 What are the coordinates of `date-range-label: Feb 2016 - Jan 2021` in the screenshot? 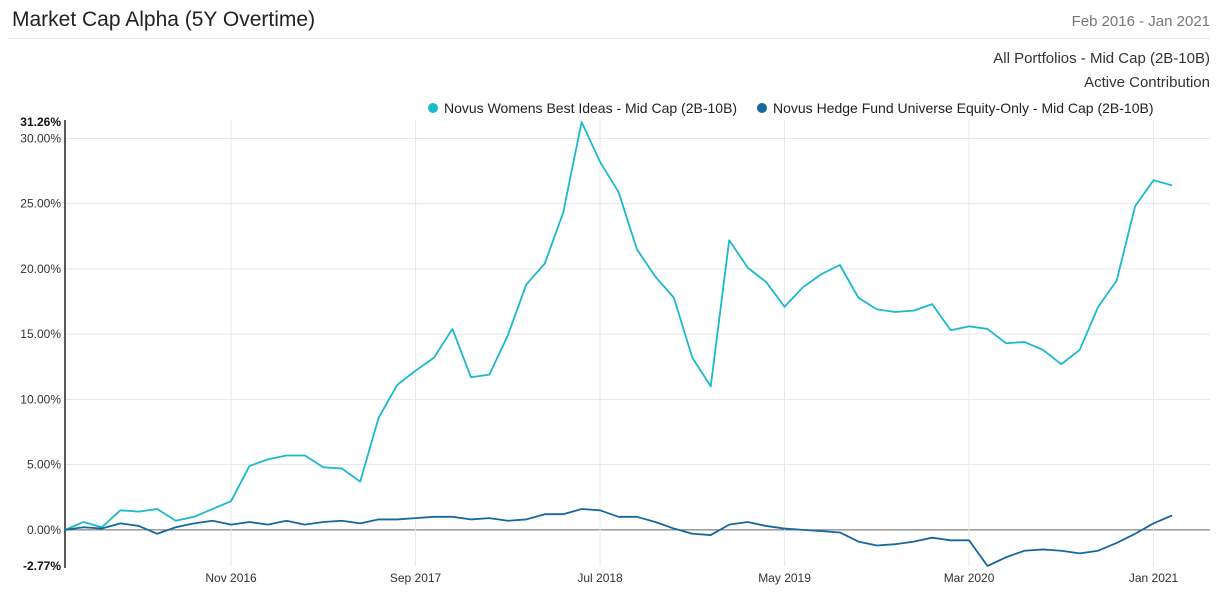 It's located at (1140, 21).